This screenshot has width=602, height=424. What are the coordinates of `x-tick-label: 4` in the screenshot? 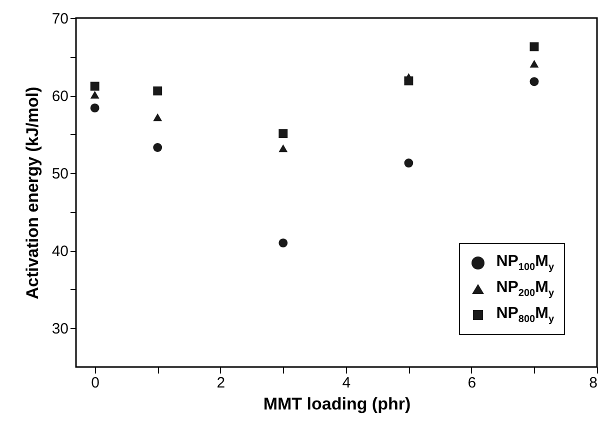 It's located at (346, 383).